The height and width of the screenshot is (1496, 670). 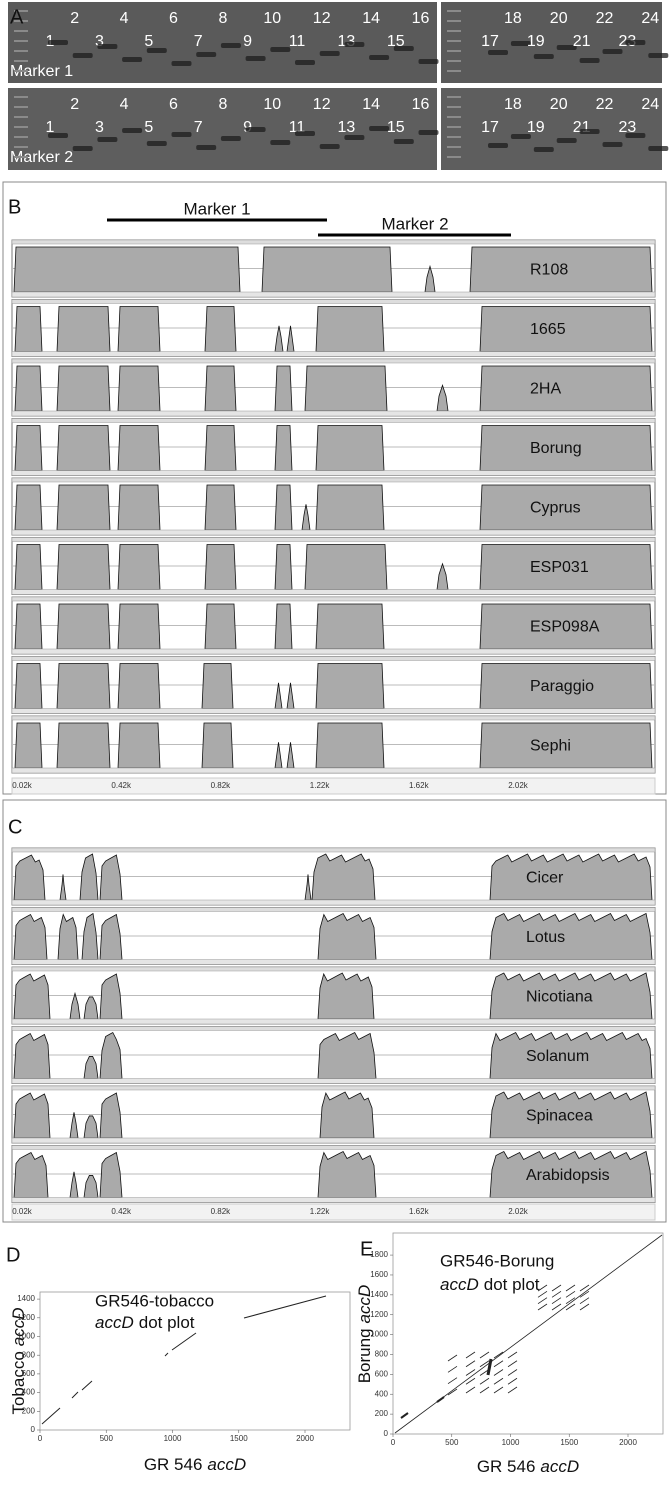 I want to click on y-tick-label: 1000, so click(x=379, y=1334).